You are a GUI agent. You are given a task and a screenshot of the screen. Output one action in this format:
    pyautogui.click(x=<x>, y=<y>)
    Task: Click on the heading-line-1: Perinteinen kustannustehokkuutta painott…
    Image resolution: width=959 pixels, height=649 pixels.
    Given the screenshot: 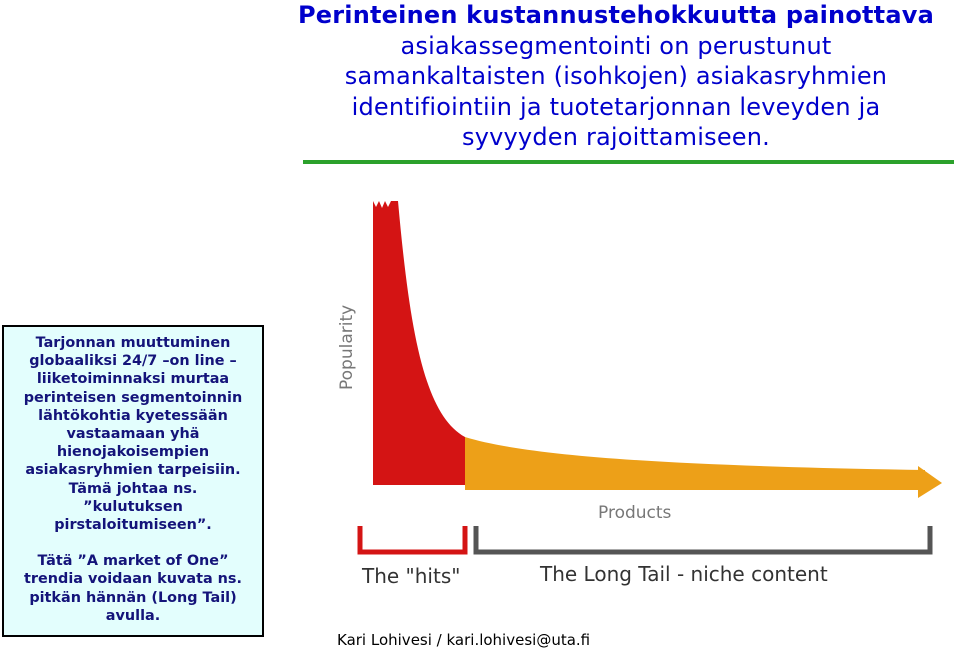 What is the action you would take?
    pyautogui.click(x=615, y=15)
    